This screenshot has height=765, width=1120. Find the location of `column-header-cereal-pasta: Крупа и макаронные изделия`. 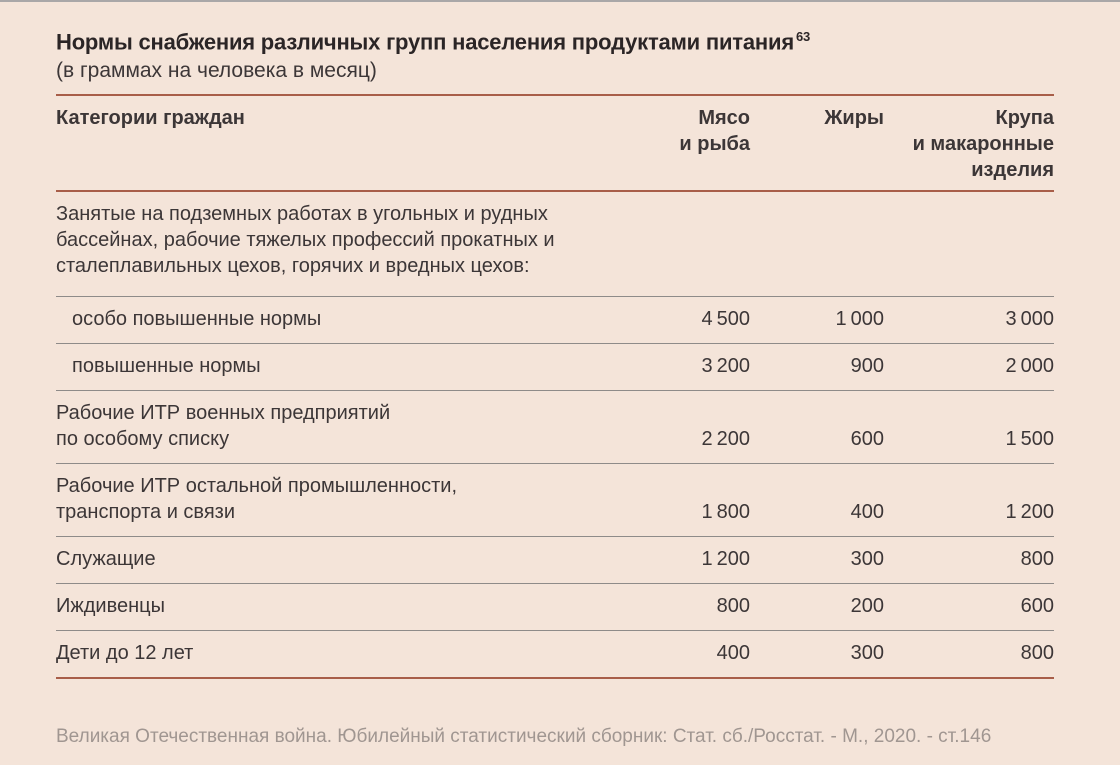

column-header-cereal-pasta: Крупа и макаронные изделия is located at coordinates (983, 144).